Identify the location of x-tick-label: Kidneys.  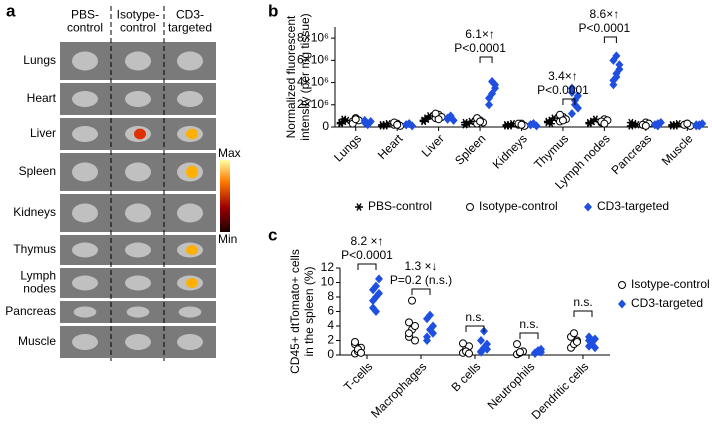
(510, 151).